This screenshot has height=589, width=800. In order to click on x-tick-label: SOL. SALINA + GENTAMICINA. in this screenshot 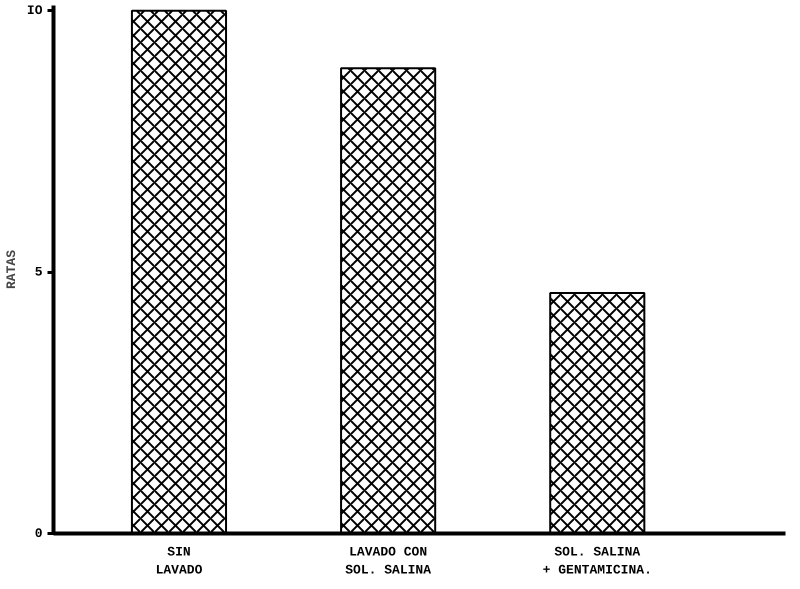, I will do `click(597, 561)`.